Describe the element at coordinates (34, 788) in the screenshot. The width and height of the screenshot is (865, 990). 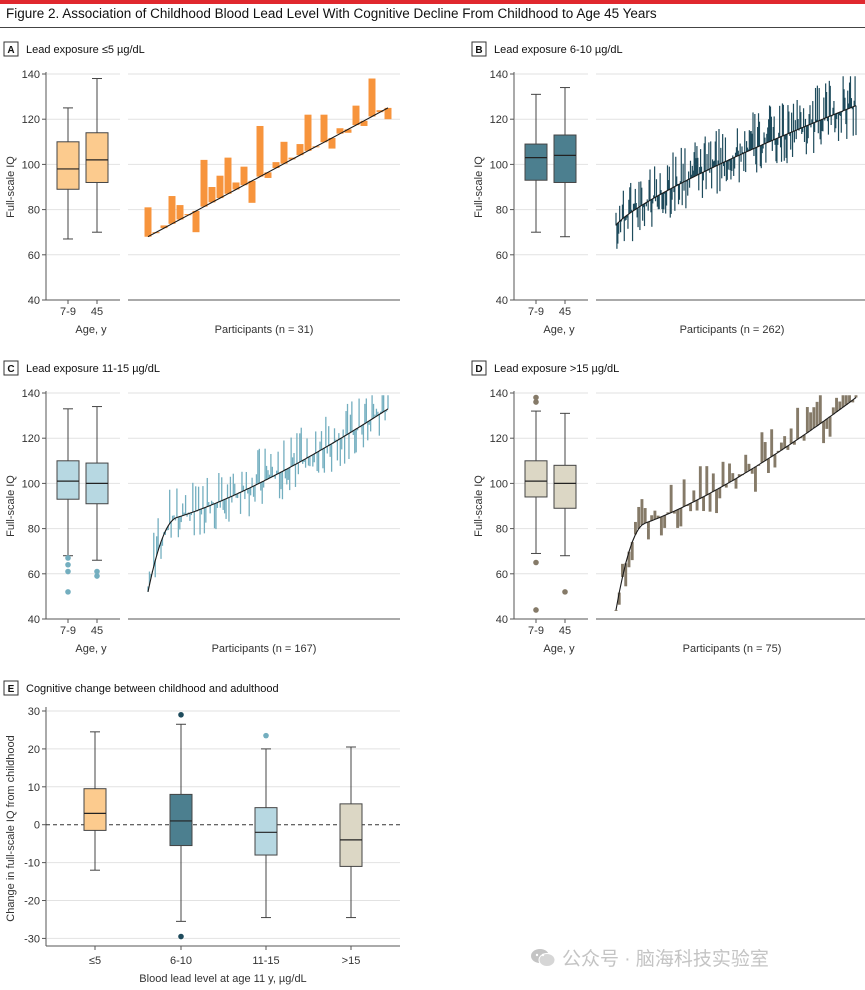
I see `y-tick-label: 10` at that location.